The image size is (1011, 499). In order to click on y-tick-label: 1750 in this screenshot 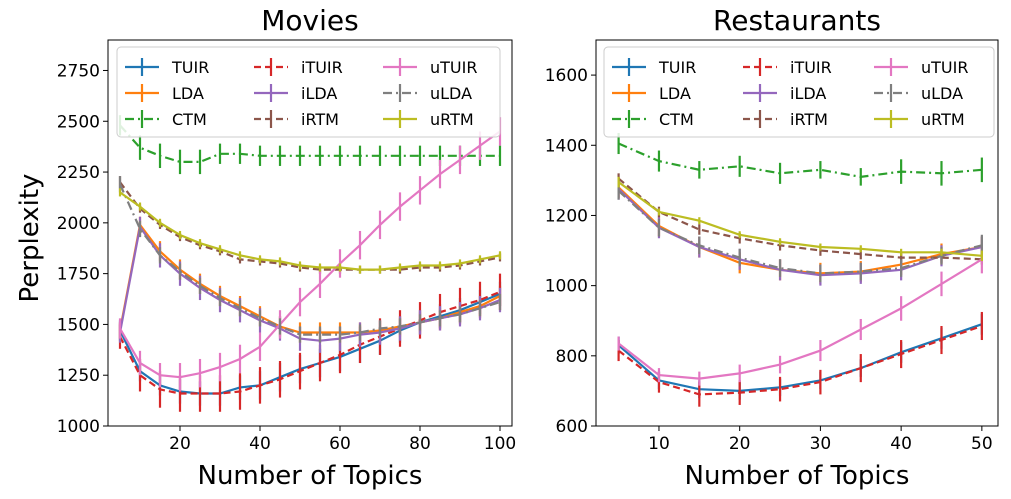, I will do `click(78, 275)`.